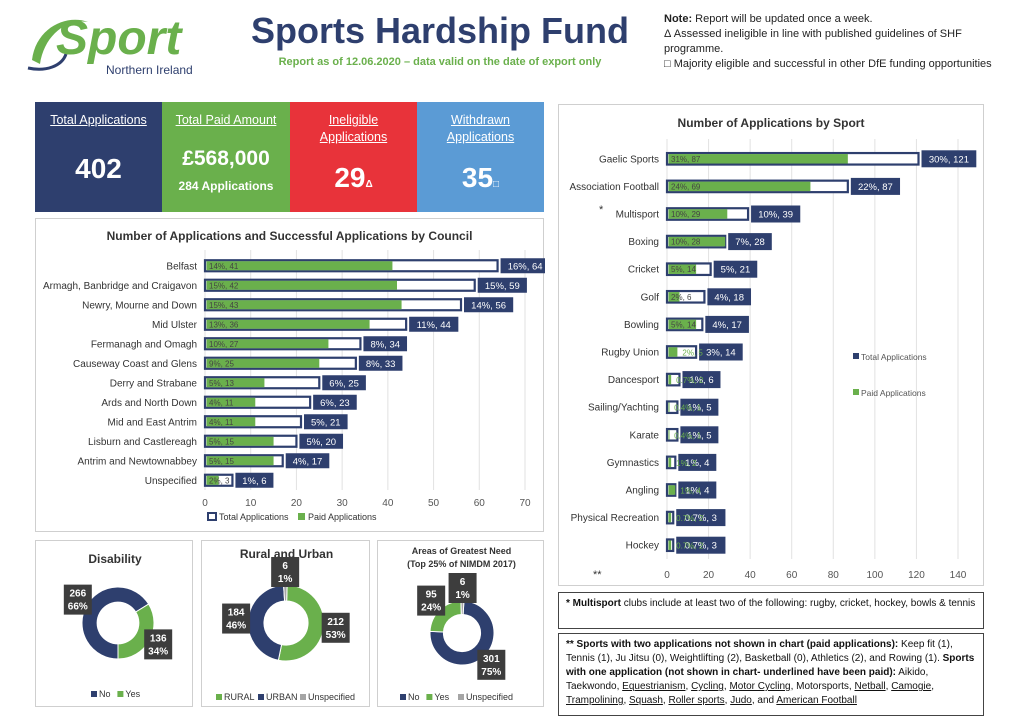 This screenshot has width=1024, height=724. I want to click on x-tick-label: 80, so click(834, 575).